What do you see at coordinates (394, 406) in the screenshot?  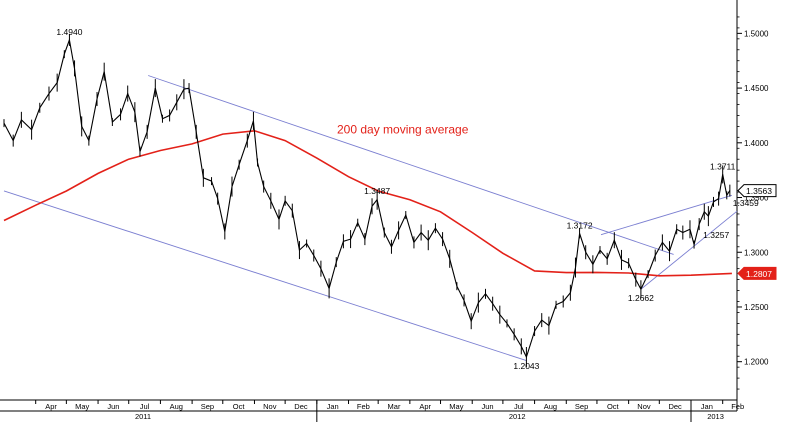 I see `x-tick-label: Mar` at bounding box center [394, 406].